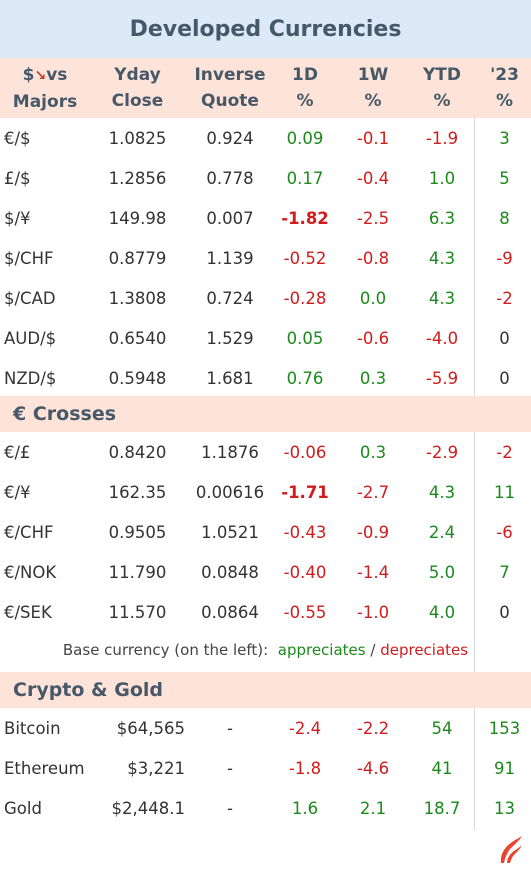 This screenshot has width=531, height=870. What do you see at coordinates (230, 258) in the screenshot?
I see `cell-inverse: 1.139` at bounding box center [230, 258].